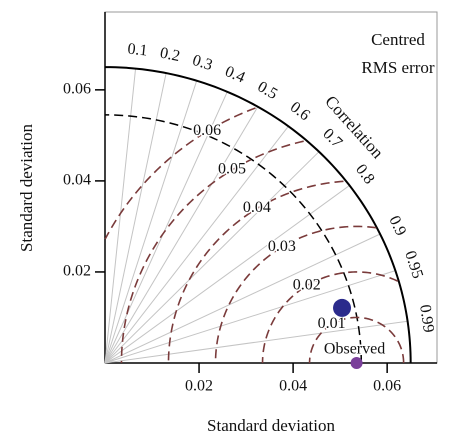 The width and height of the screenshot is (474, 447). I want to click on correlation-label: 0.2, so click(169, 55).